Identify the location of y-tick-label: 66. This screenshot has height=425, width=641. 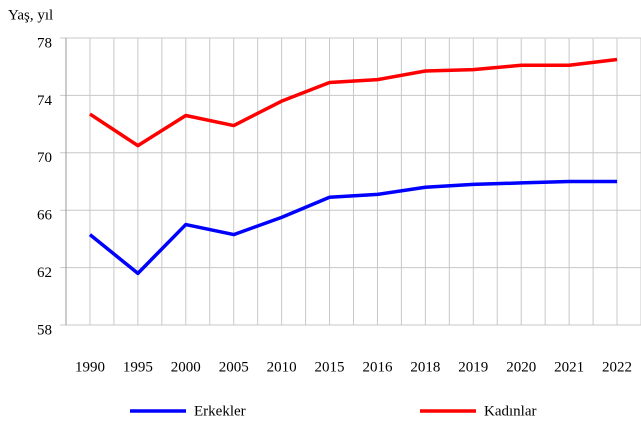
(45, 216).